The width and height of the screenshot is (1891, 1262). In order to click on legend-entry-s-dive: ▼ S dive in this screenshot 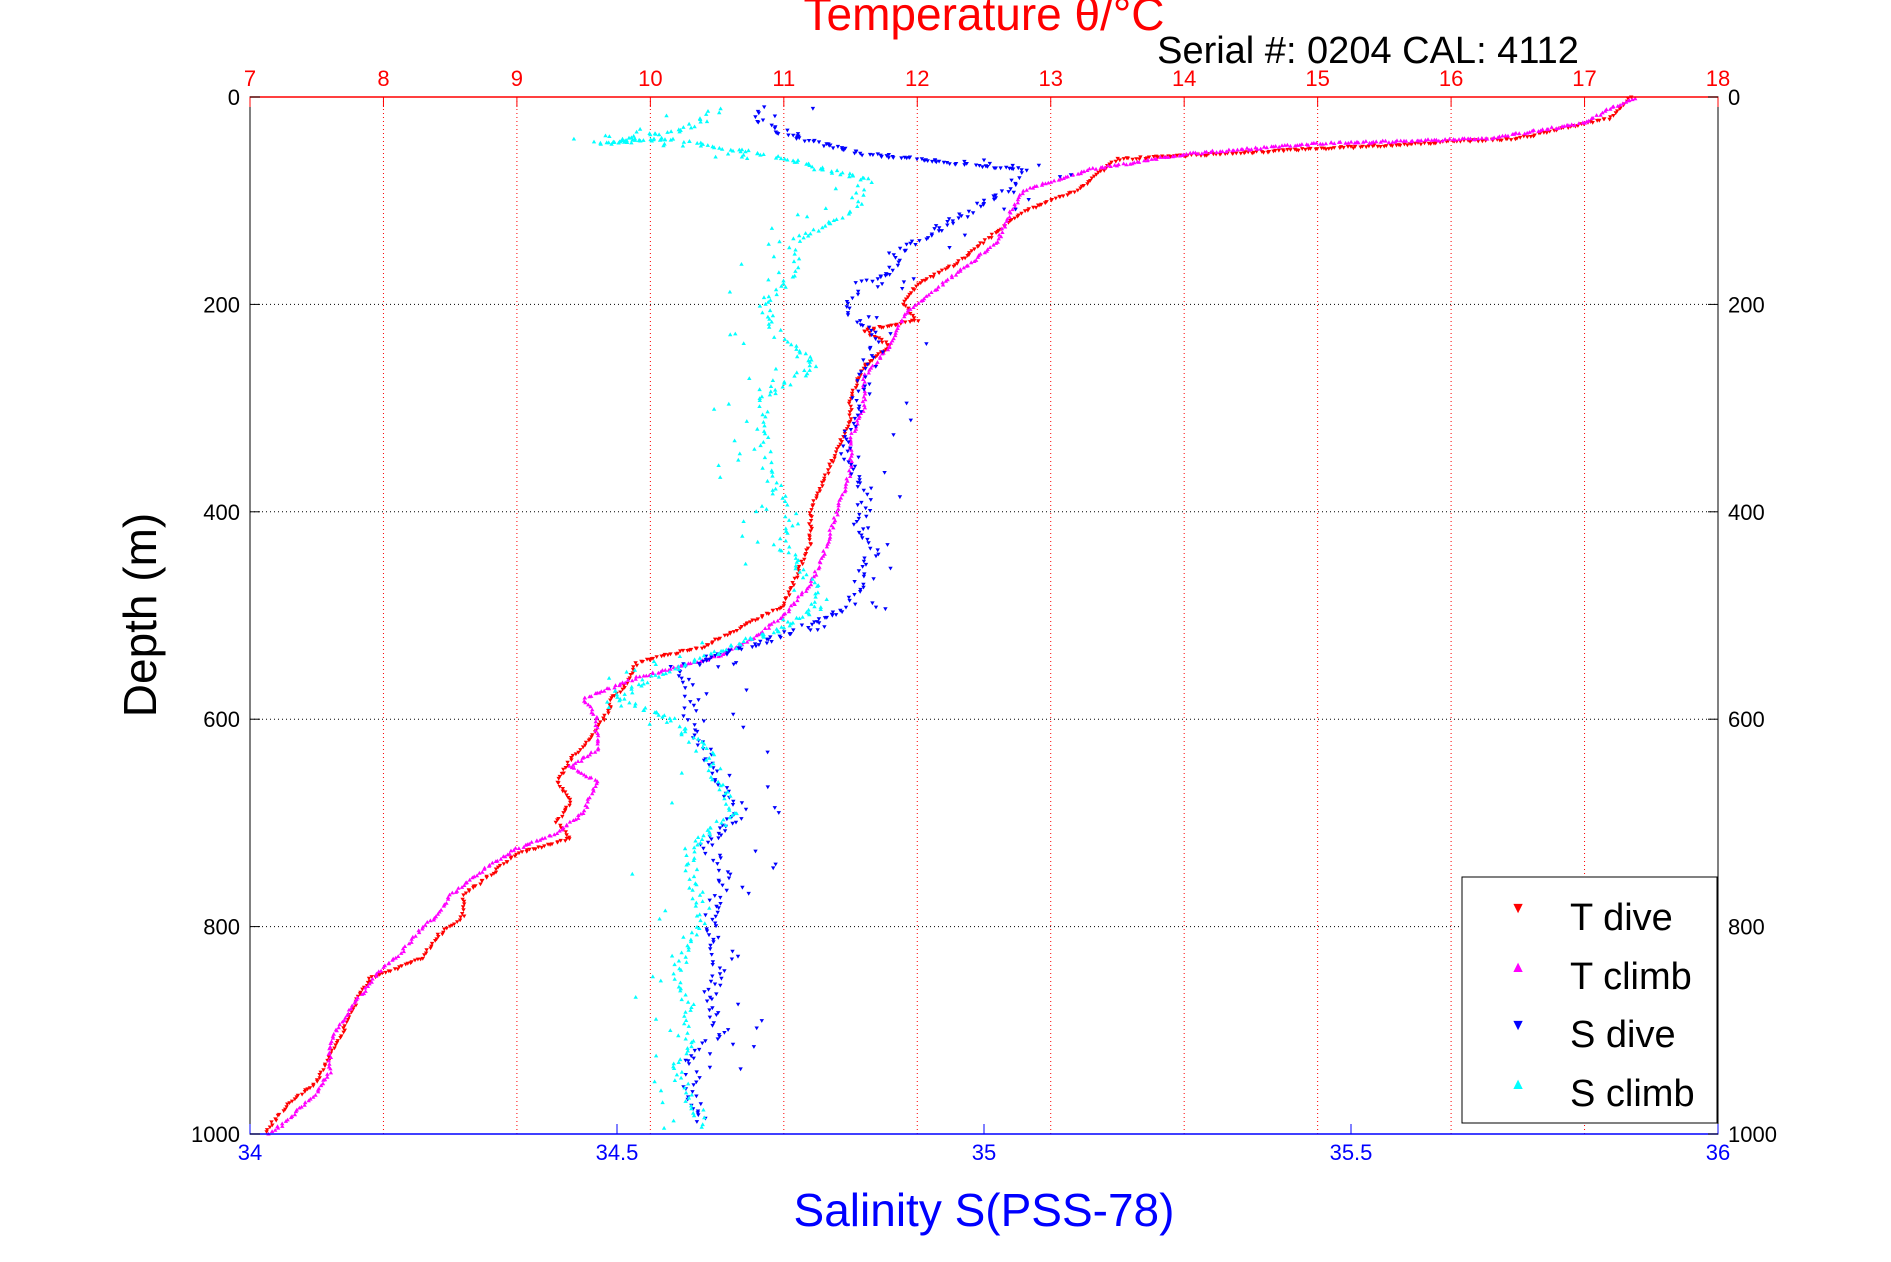, I will do `click(1593, 1035)`.